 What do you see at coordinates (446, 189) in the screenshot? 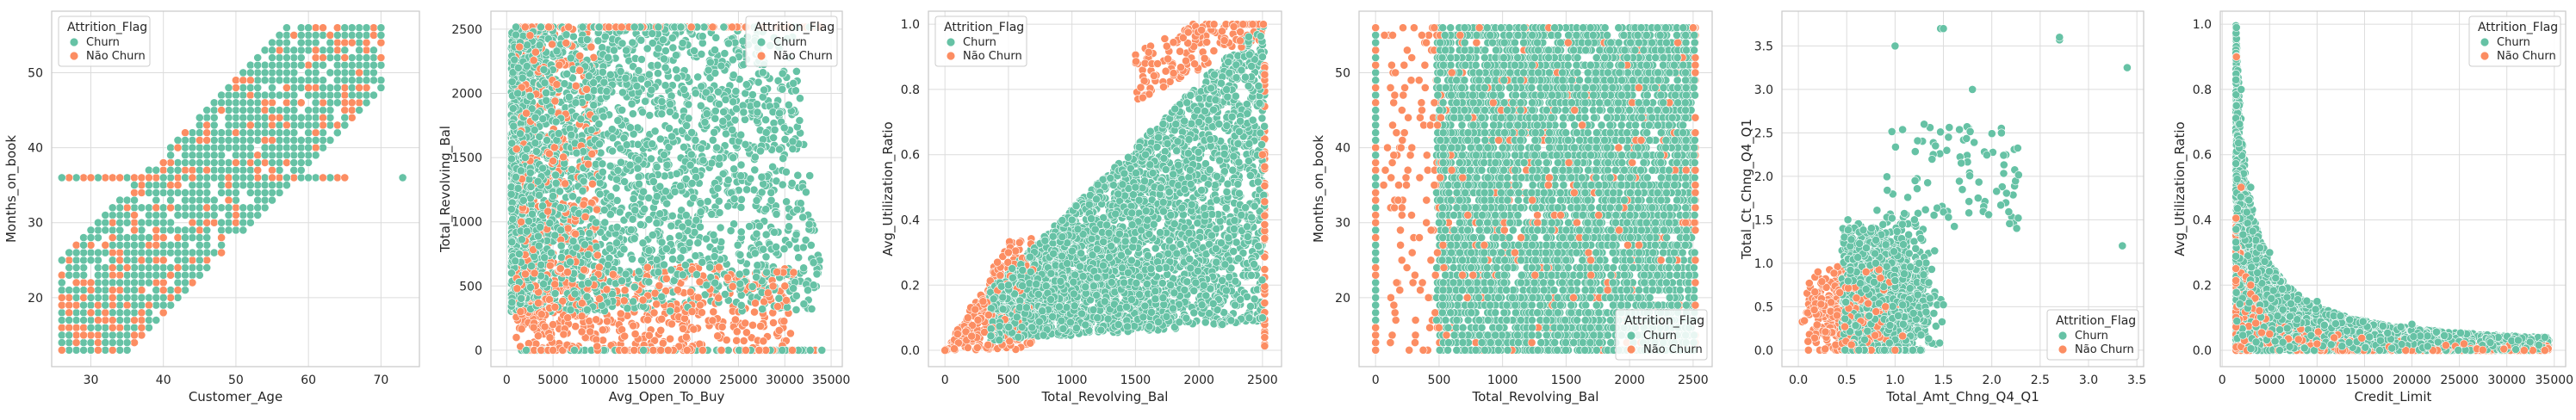
I see `y-axis-label: Total_Revolving_Bal` at bounding box center [446, 189].